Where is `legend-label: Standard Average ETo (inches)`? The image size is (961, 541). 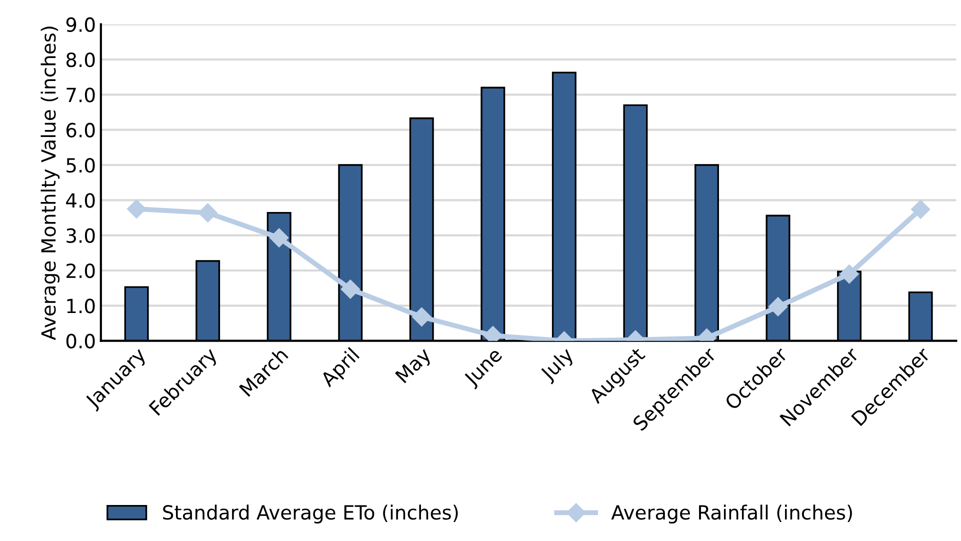
legend-label: Standard Average ETo (inches) is located at coordinates (310, 514).